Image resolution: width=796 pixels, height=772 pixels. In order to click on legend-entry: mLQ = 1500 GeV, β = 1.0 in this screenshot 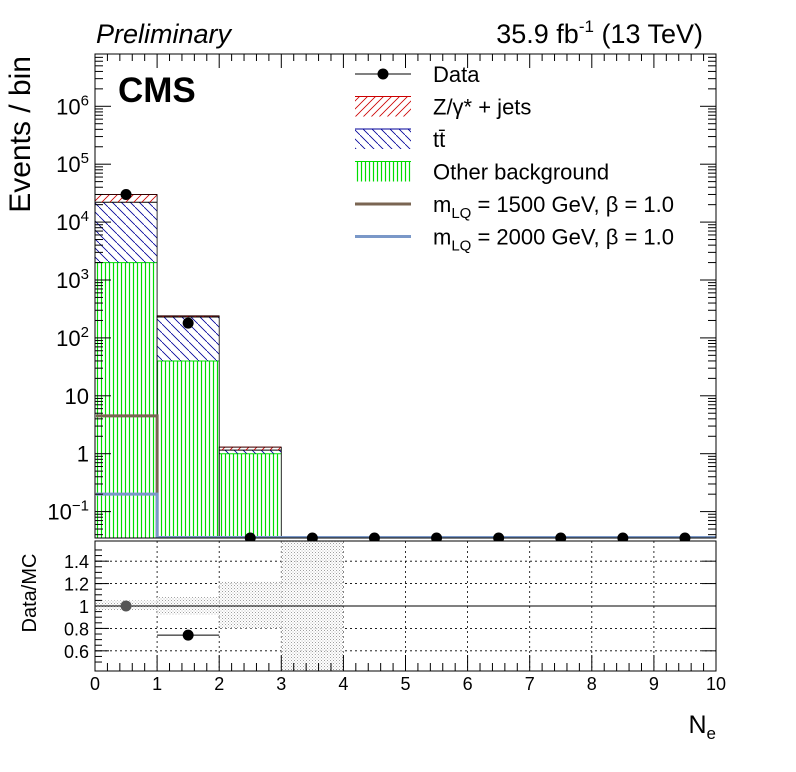, I will do `click(514, 207)`.